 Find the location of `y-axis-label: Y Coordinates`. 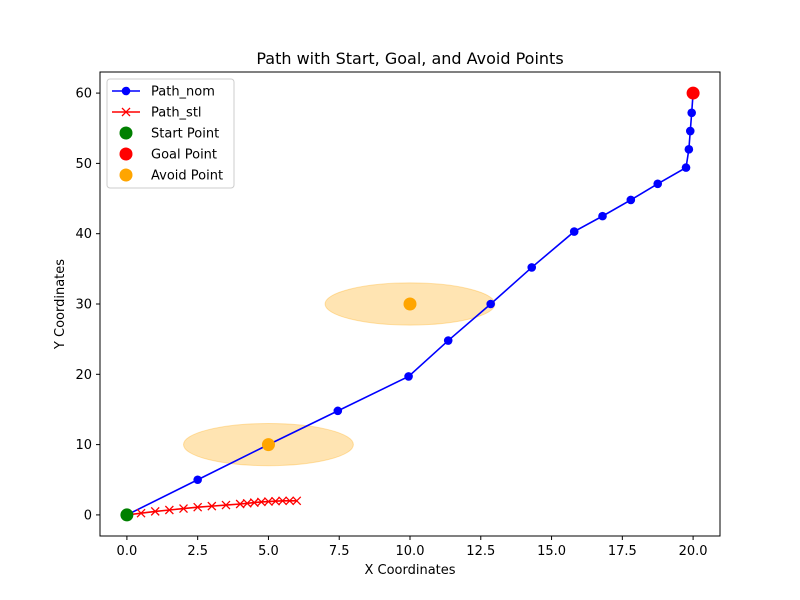

y-axis-label: Y Coordinates is located at coordinates (60, 304).